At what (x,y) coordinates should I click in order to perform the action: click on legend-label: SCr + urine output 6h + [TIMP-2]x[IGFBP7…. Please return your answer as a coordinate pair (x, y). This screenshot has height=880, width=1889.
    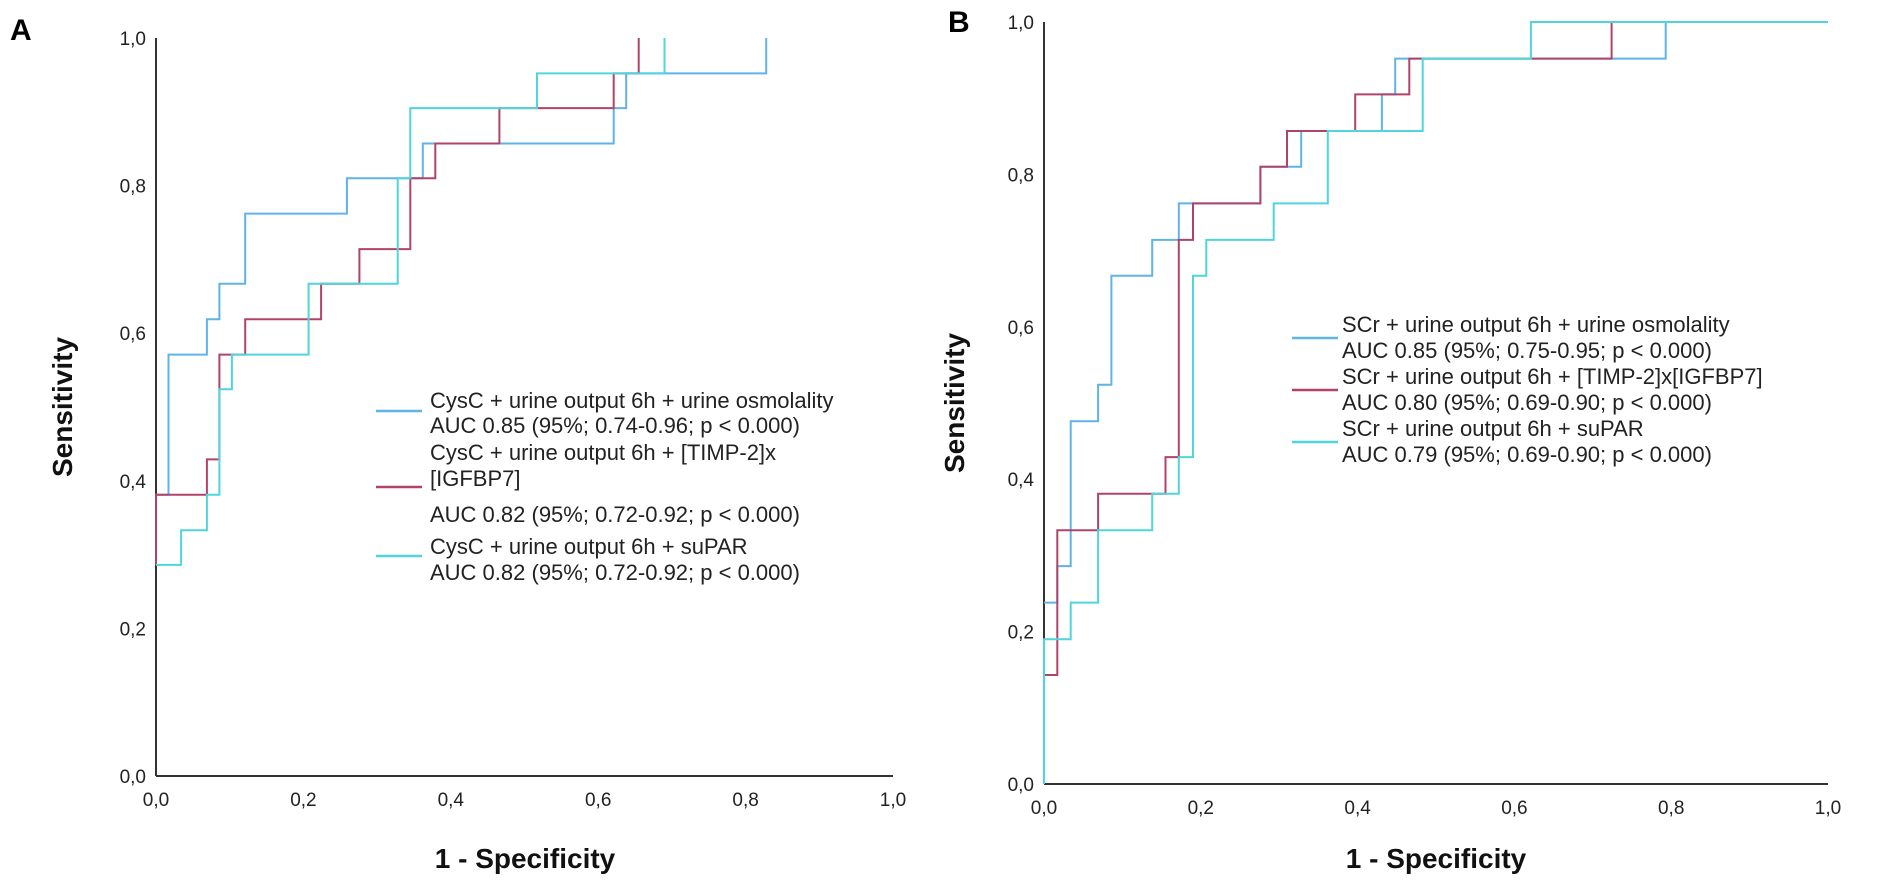
    Looking at the image, I should click on (1552, 376).